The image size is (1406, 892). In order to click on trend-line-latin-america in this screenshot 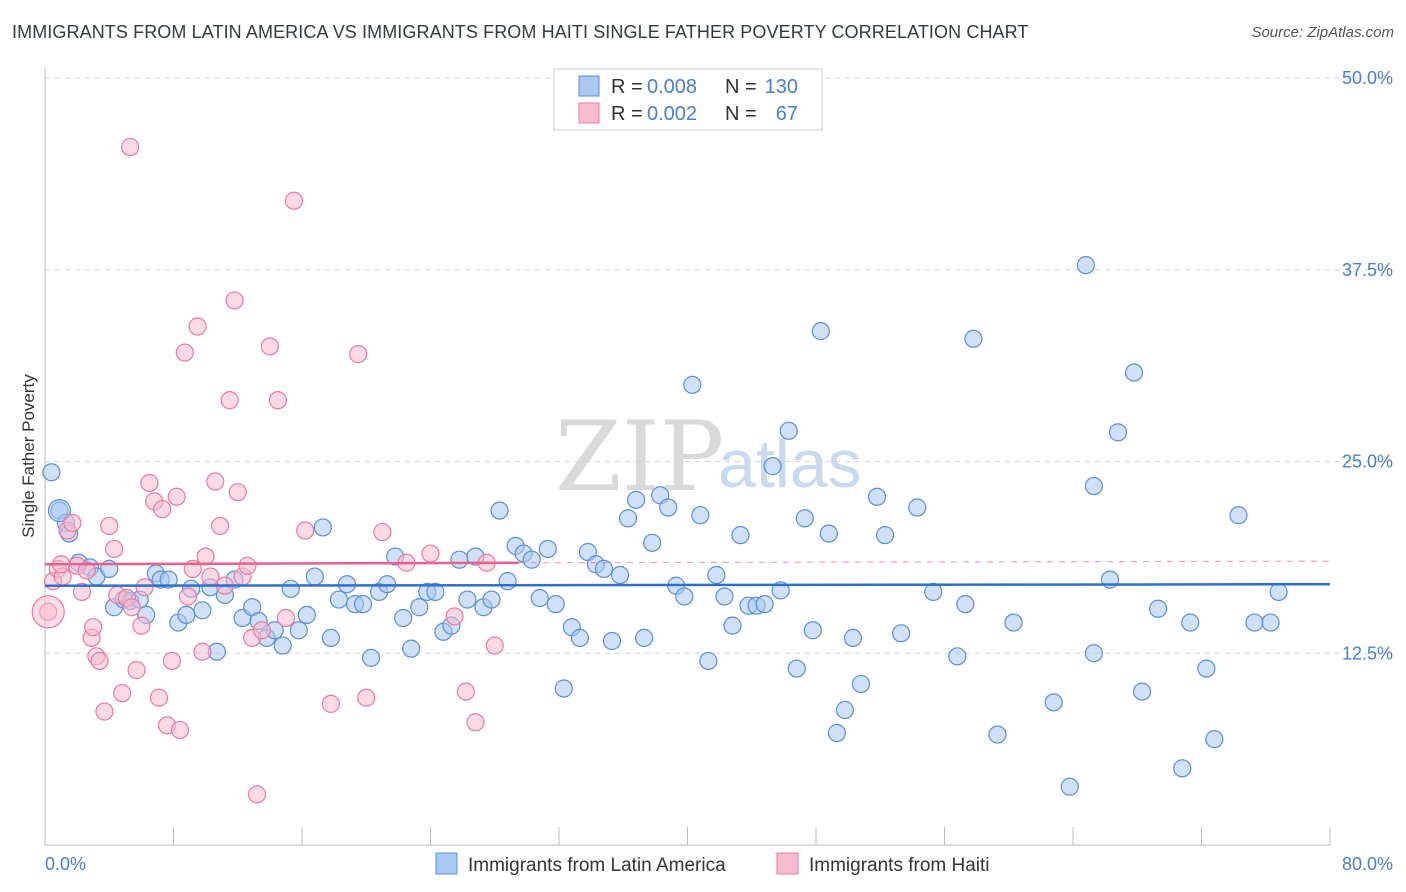, I will do `click(687, 585)`.